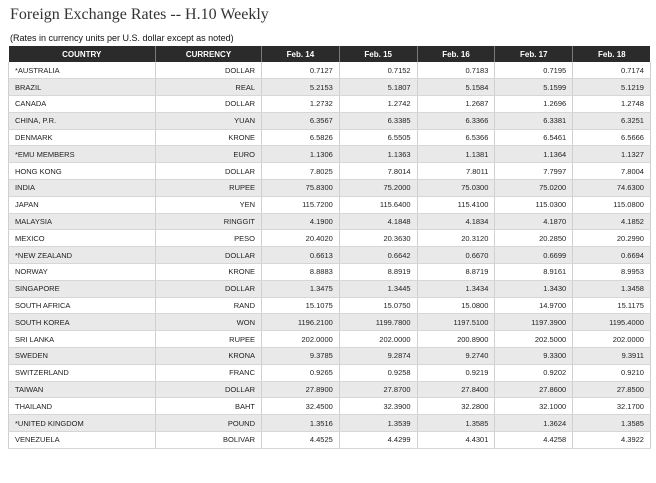 This screenshot has height=483, width=656. I want to click on country-cell: TAIWAN, so click(82, 390).